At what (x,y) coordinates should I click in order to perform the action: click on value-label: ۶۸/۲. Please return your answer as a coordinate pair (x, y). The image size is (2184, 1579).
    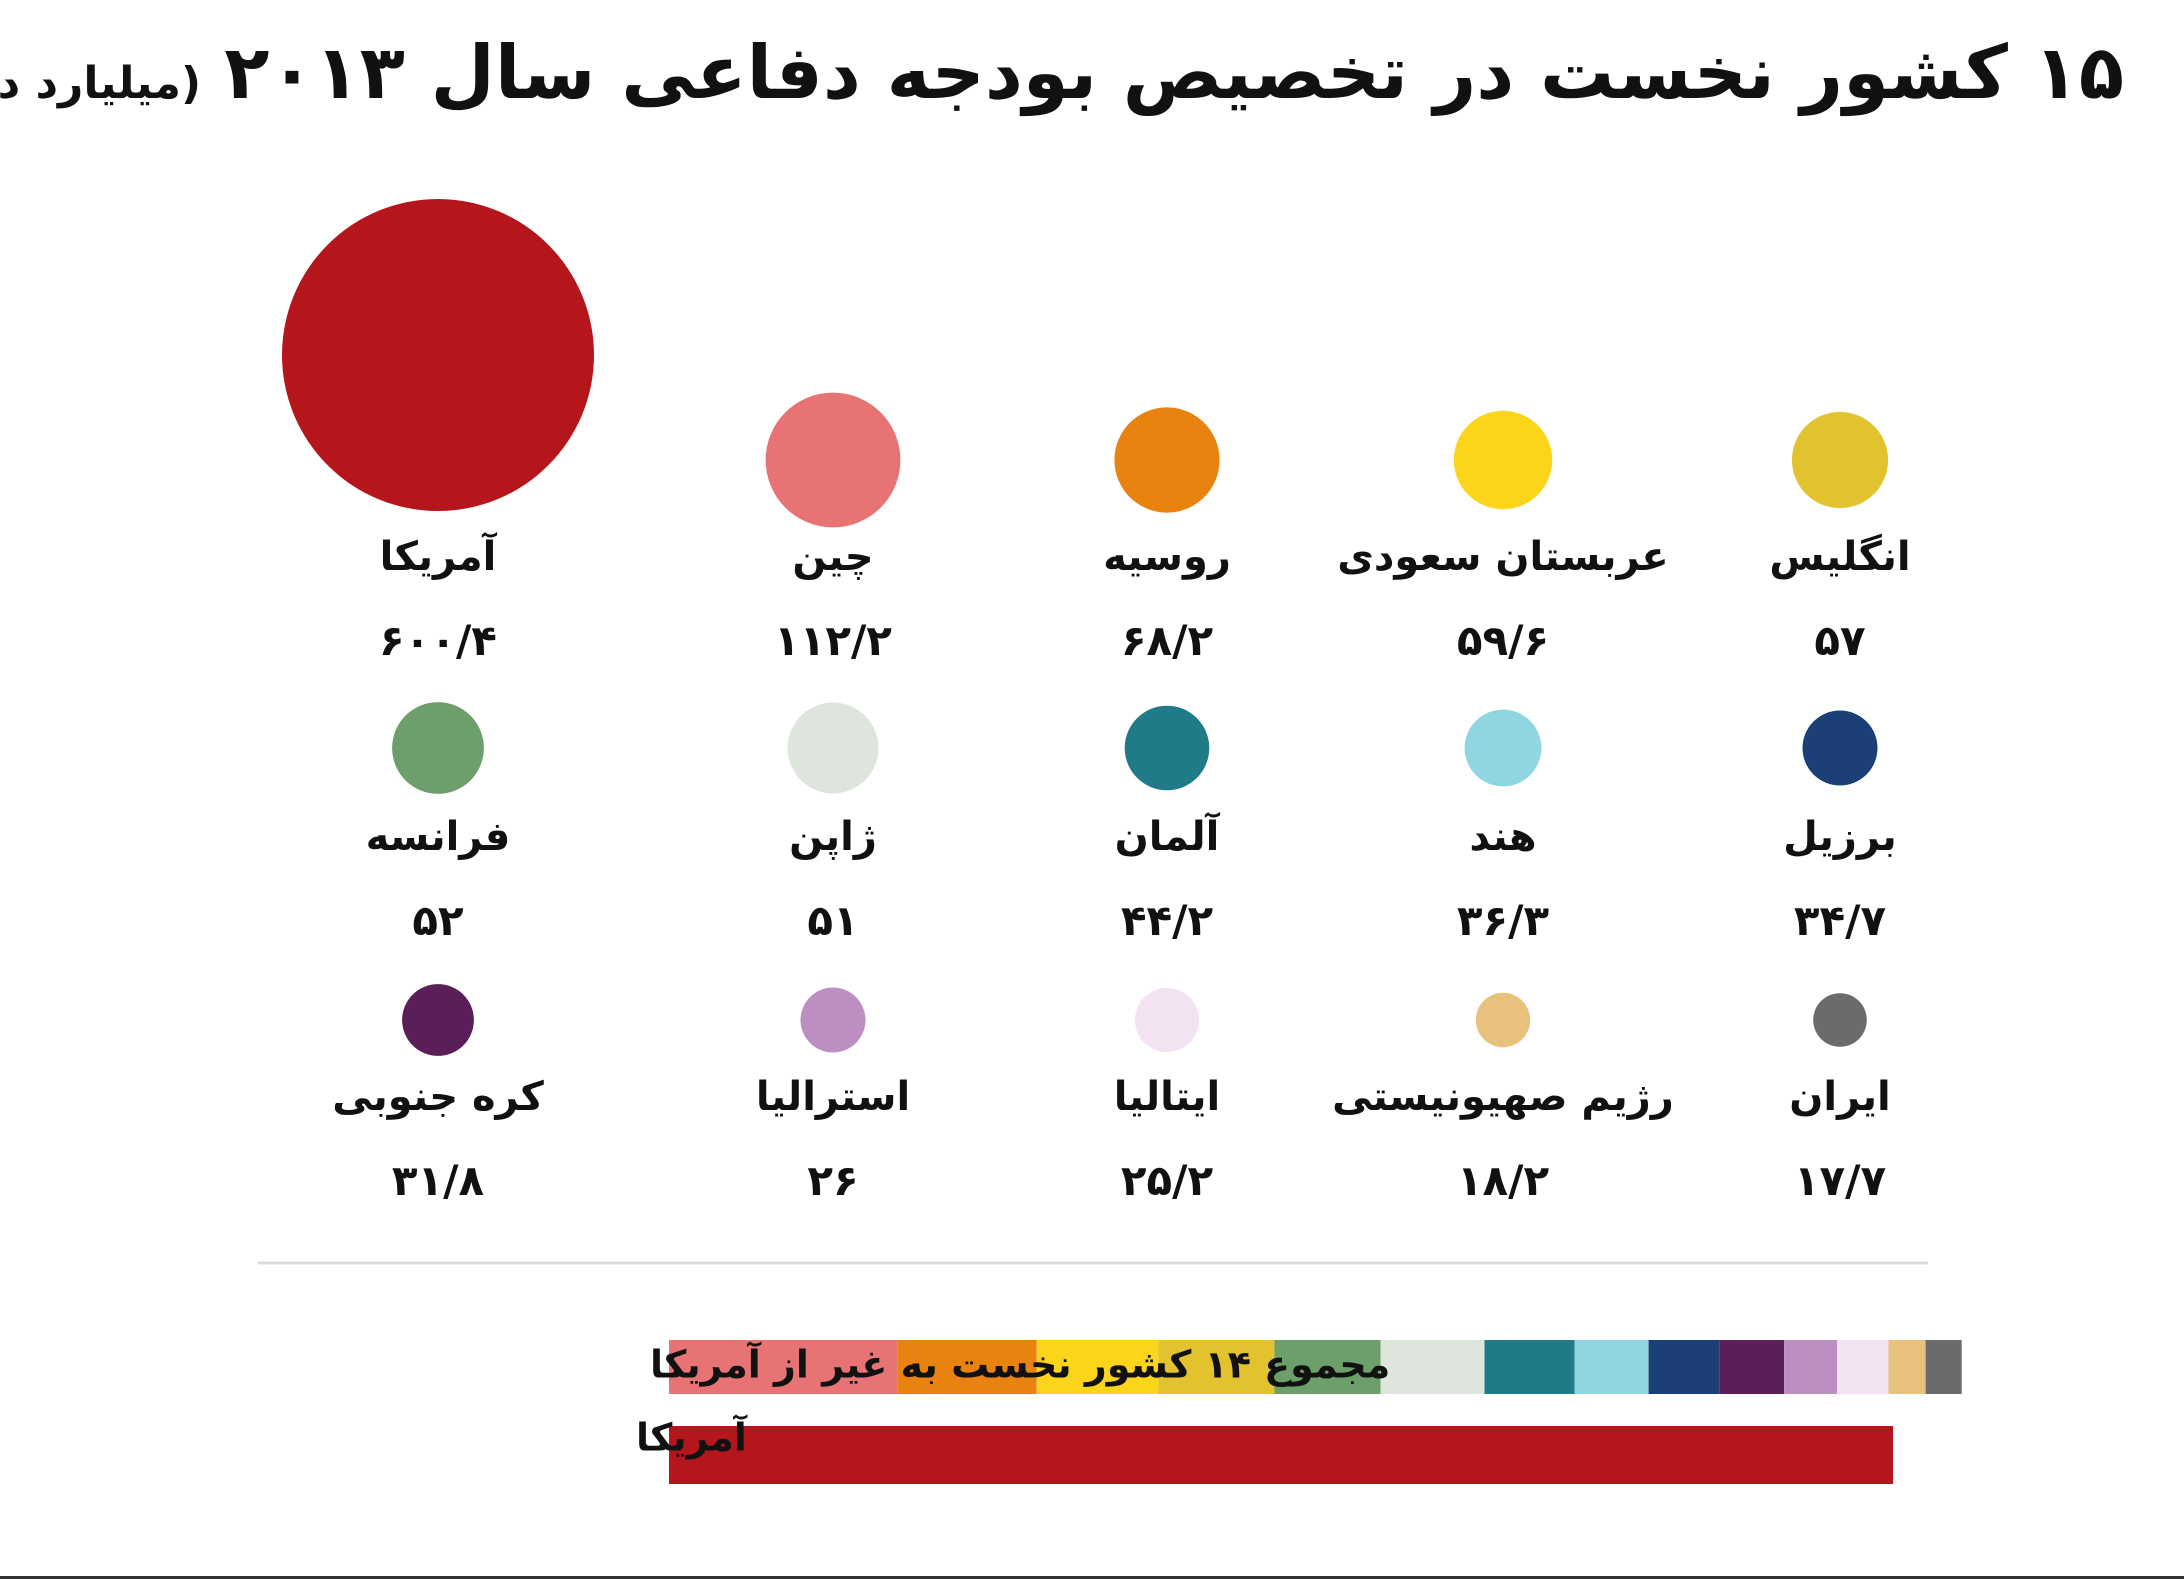
    Looking at the image, I should click on (1167, 640).